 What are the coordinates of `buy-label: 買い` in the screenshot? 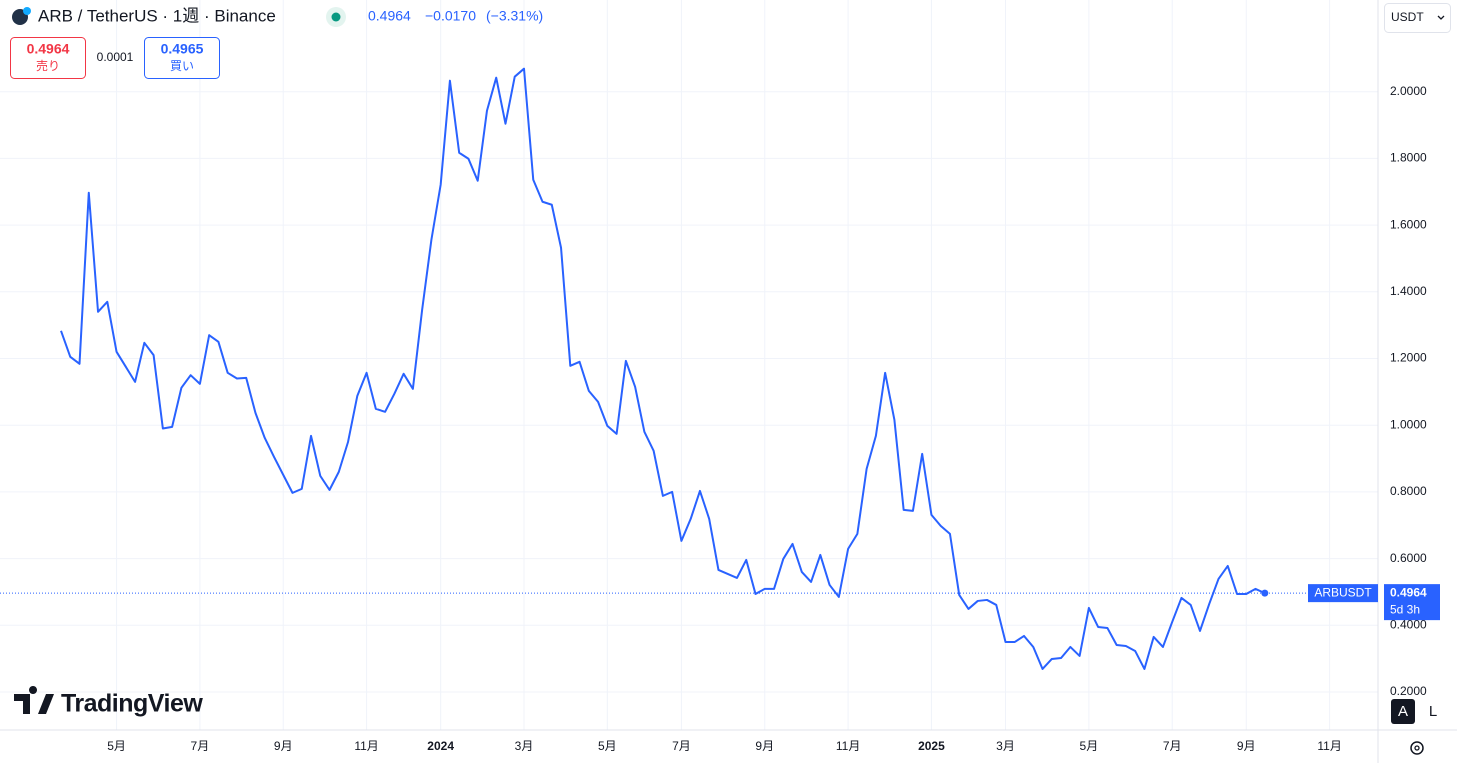 It's located at (182, 66).